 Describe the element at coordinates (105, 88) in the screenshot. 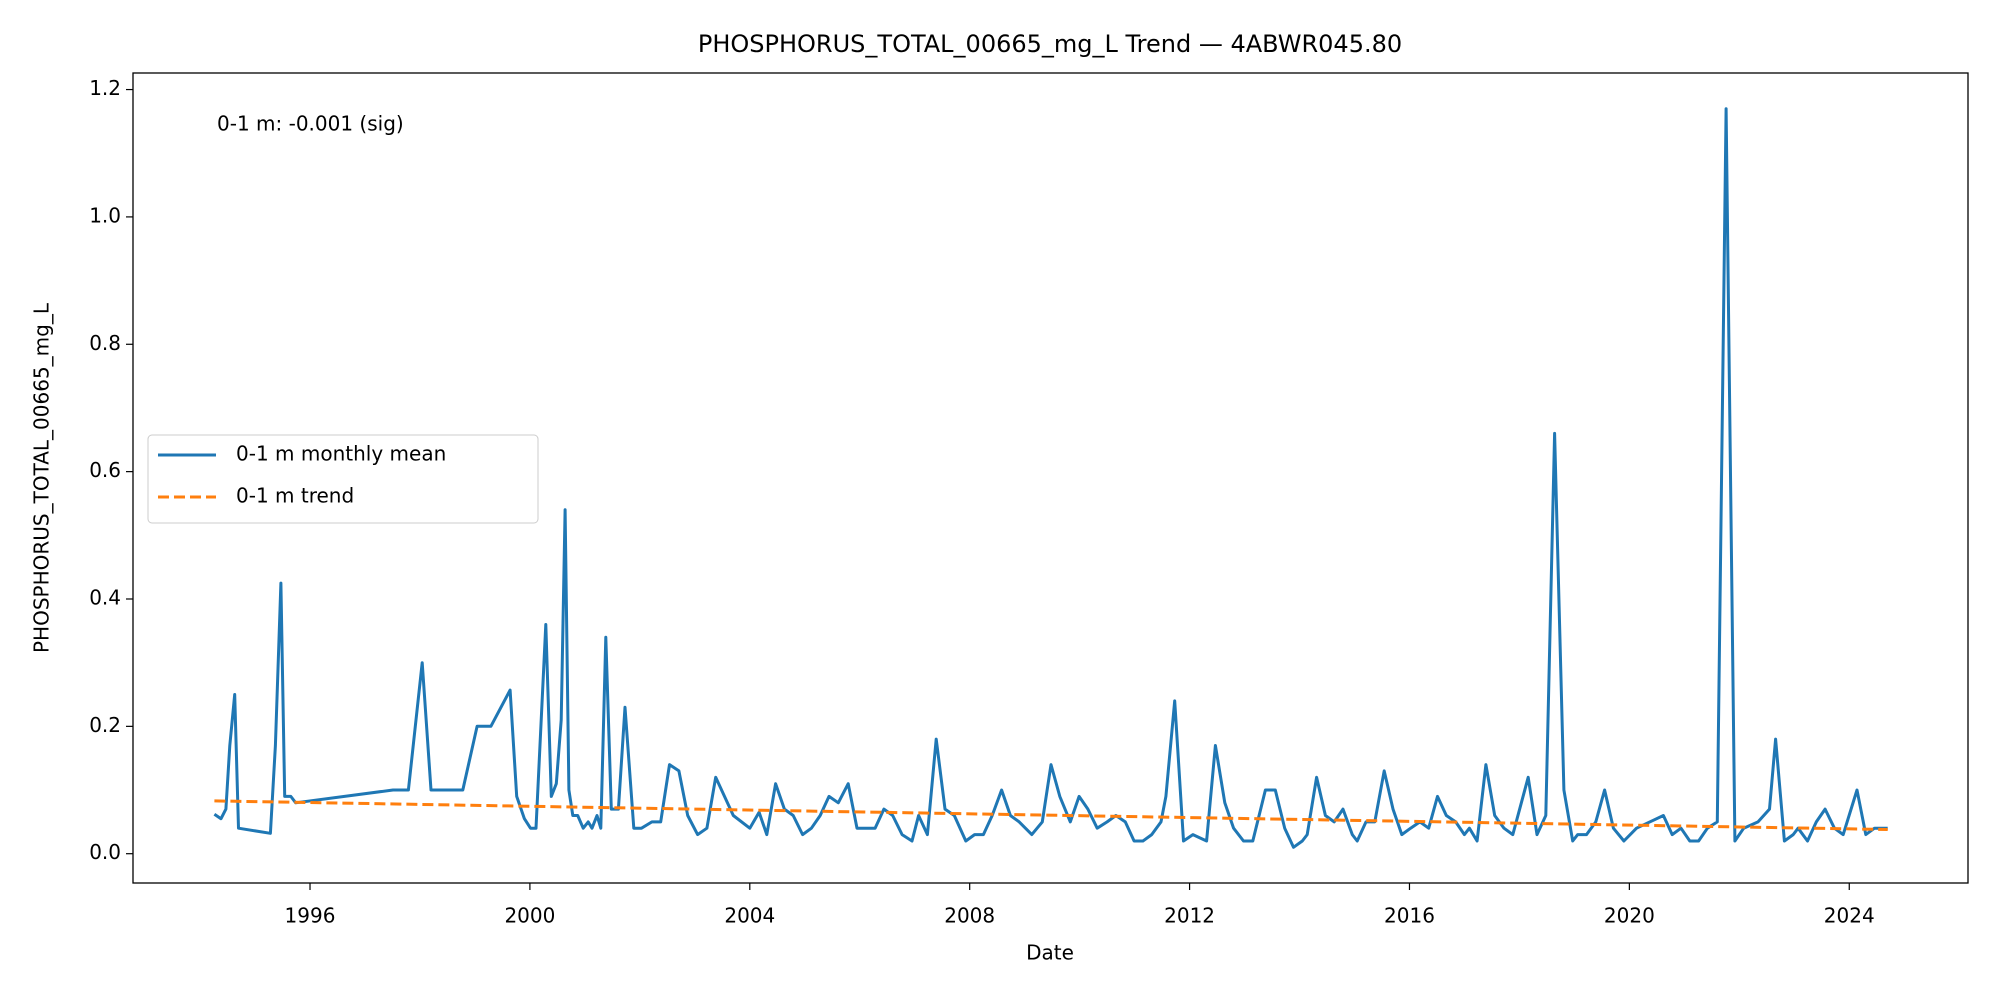

I see `y-tick-label: 1.2` at that location.